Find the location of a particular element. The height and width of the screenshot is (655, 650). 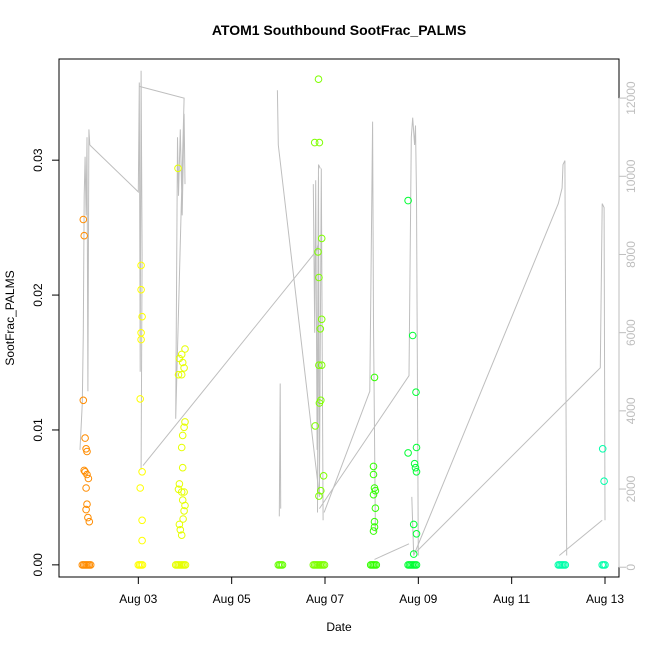

x-tick-label: Aug 05 is located at coordinates (232, 599).